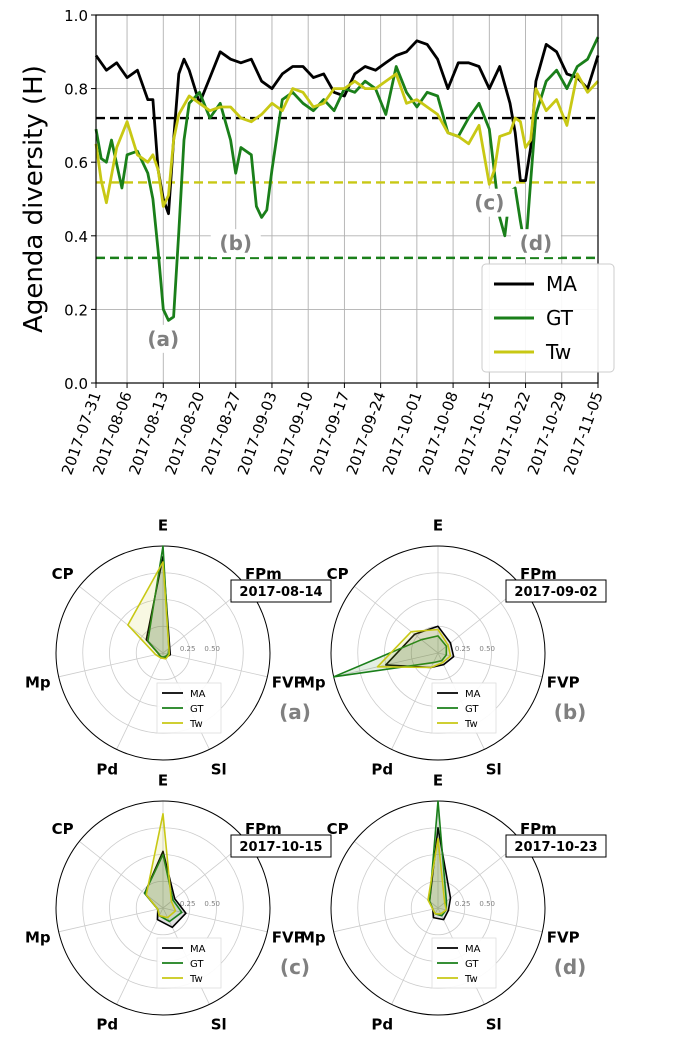  Describe the element at coordinates (34, 199) in the screenshot. I see `y-axis-title: Agenda diversity (H)` at that location.